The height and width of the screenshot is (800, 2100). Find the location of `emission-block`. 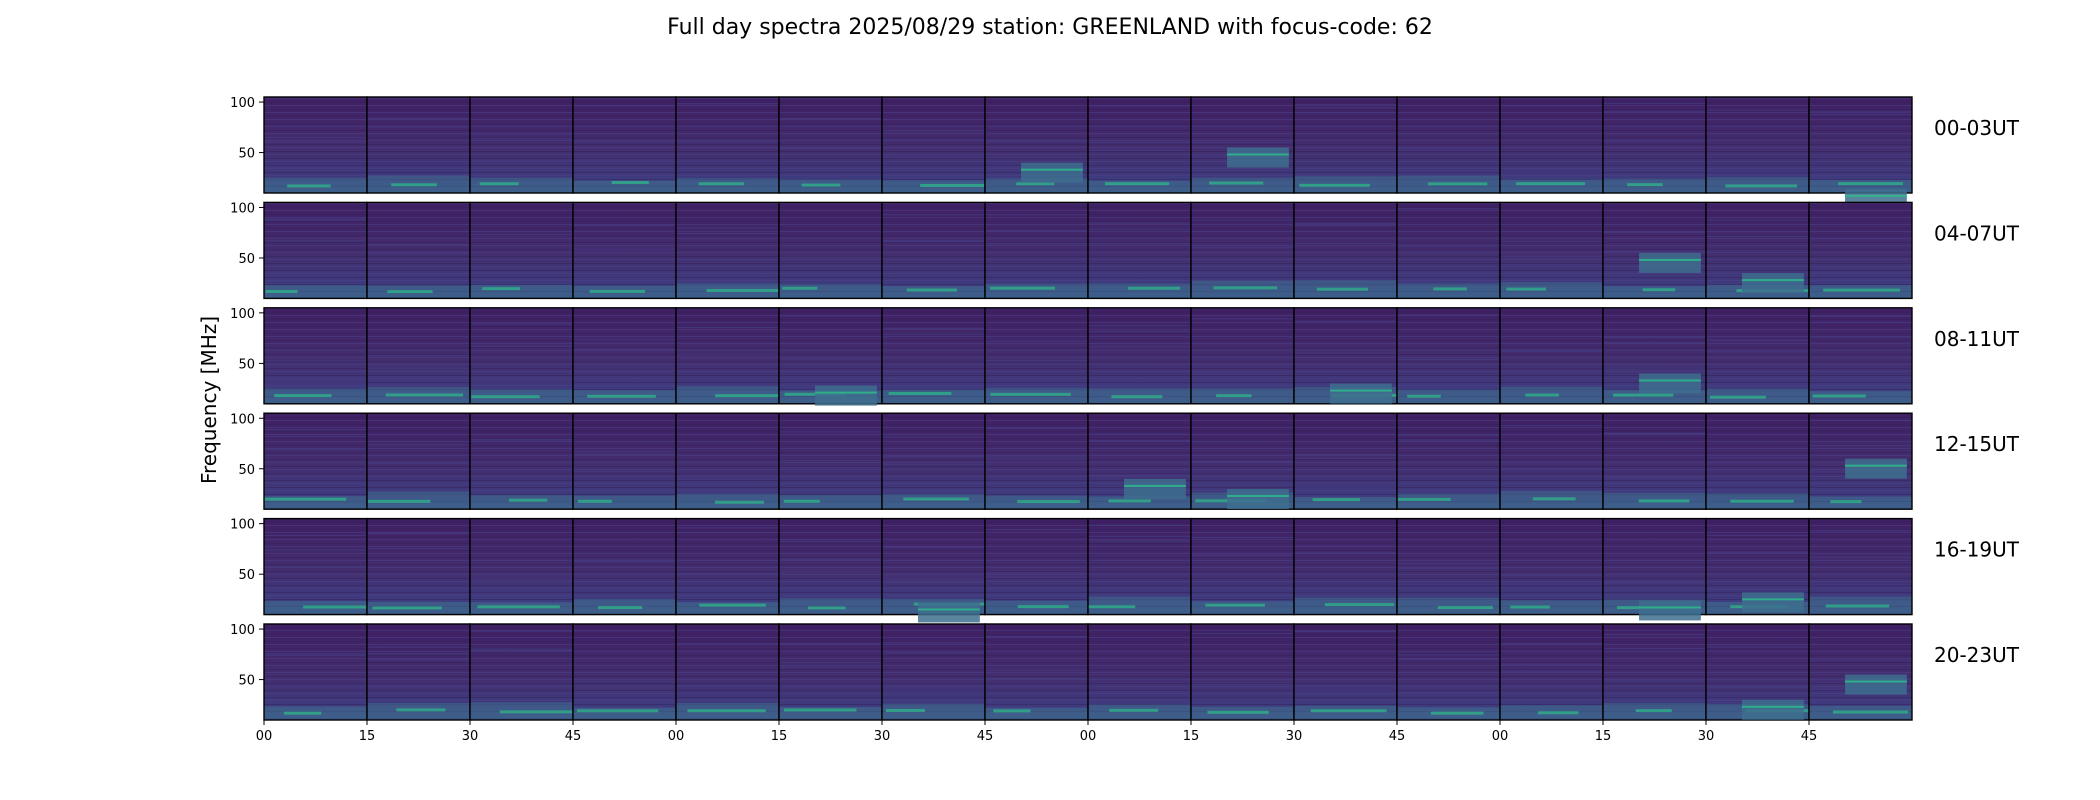

emission-block is located at coordinates (1773, 709).